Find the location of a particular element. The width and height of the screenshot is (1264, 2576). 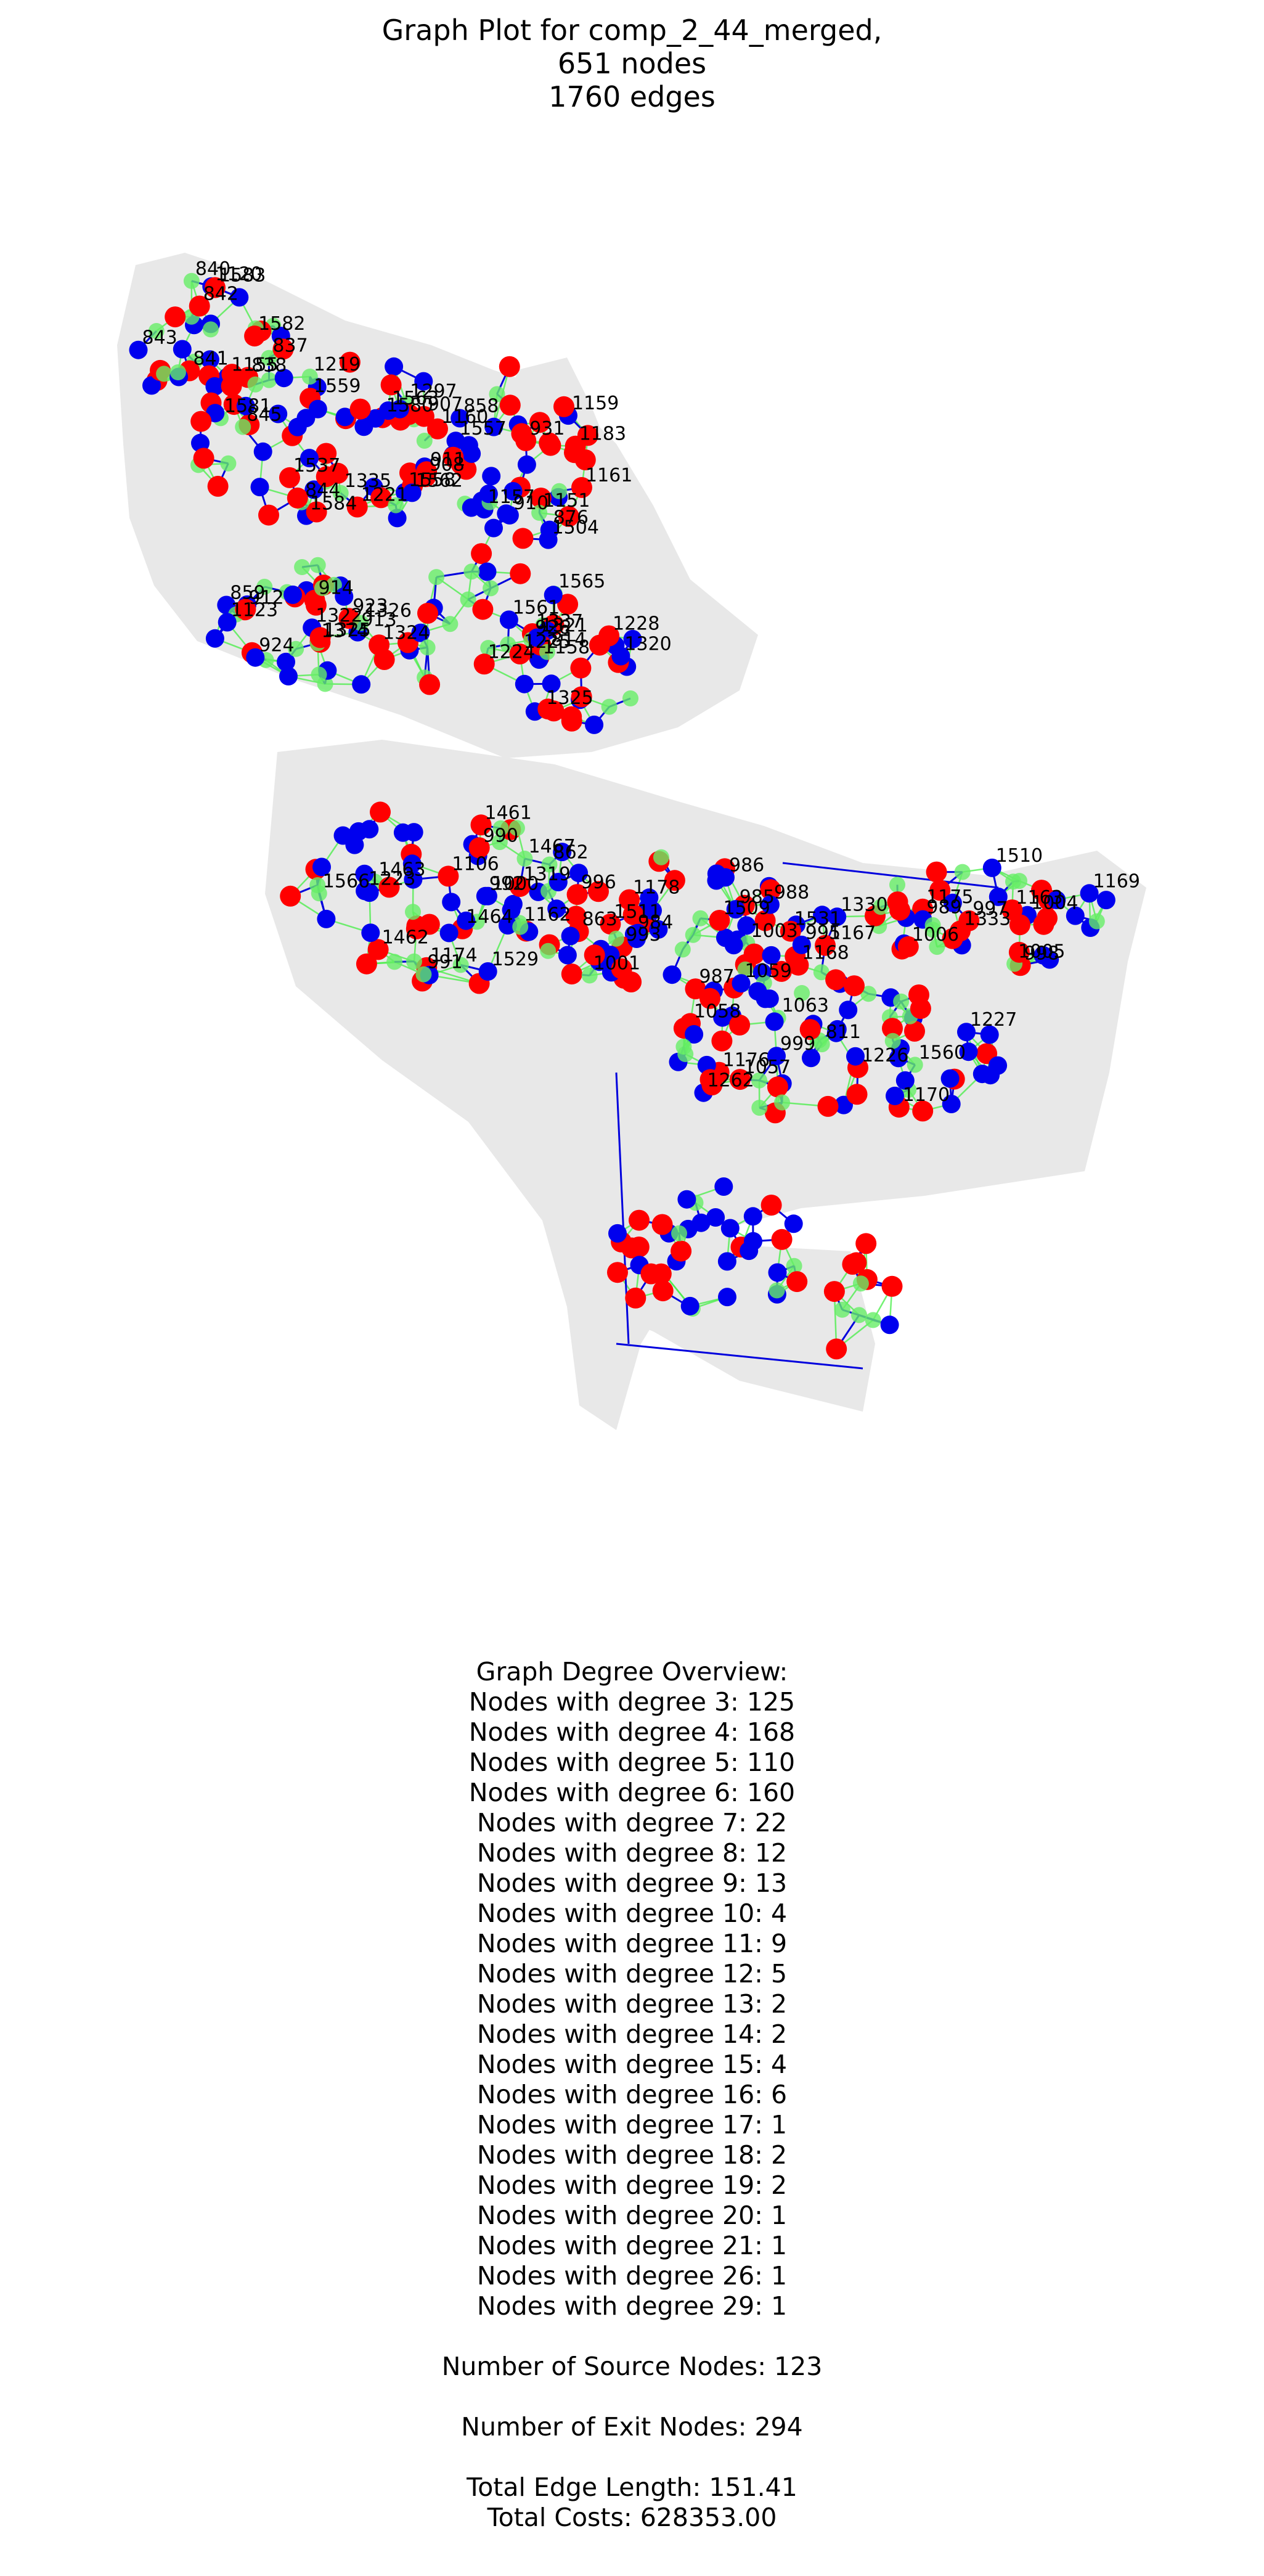

node-label: 1461 is located at coordinates (509, 813).